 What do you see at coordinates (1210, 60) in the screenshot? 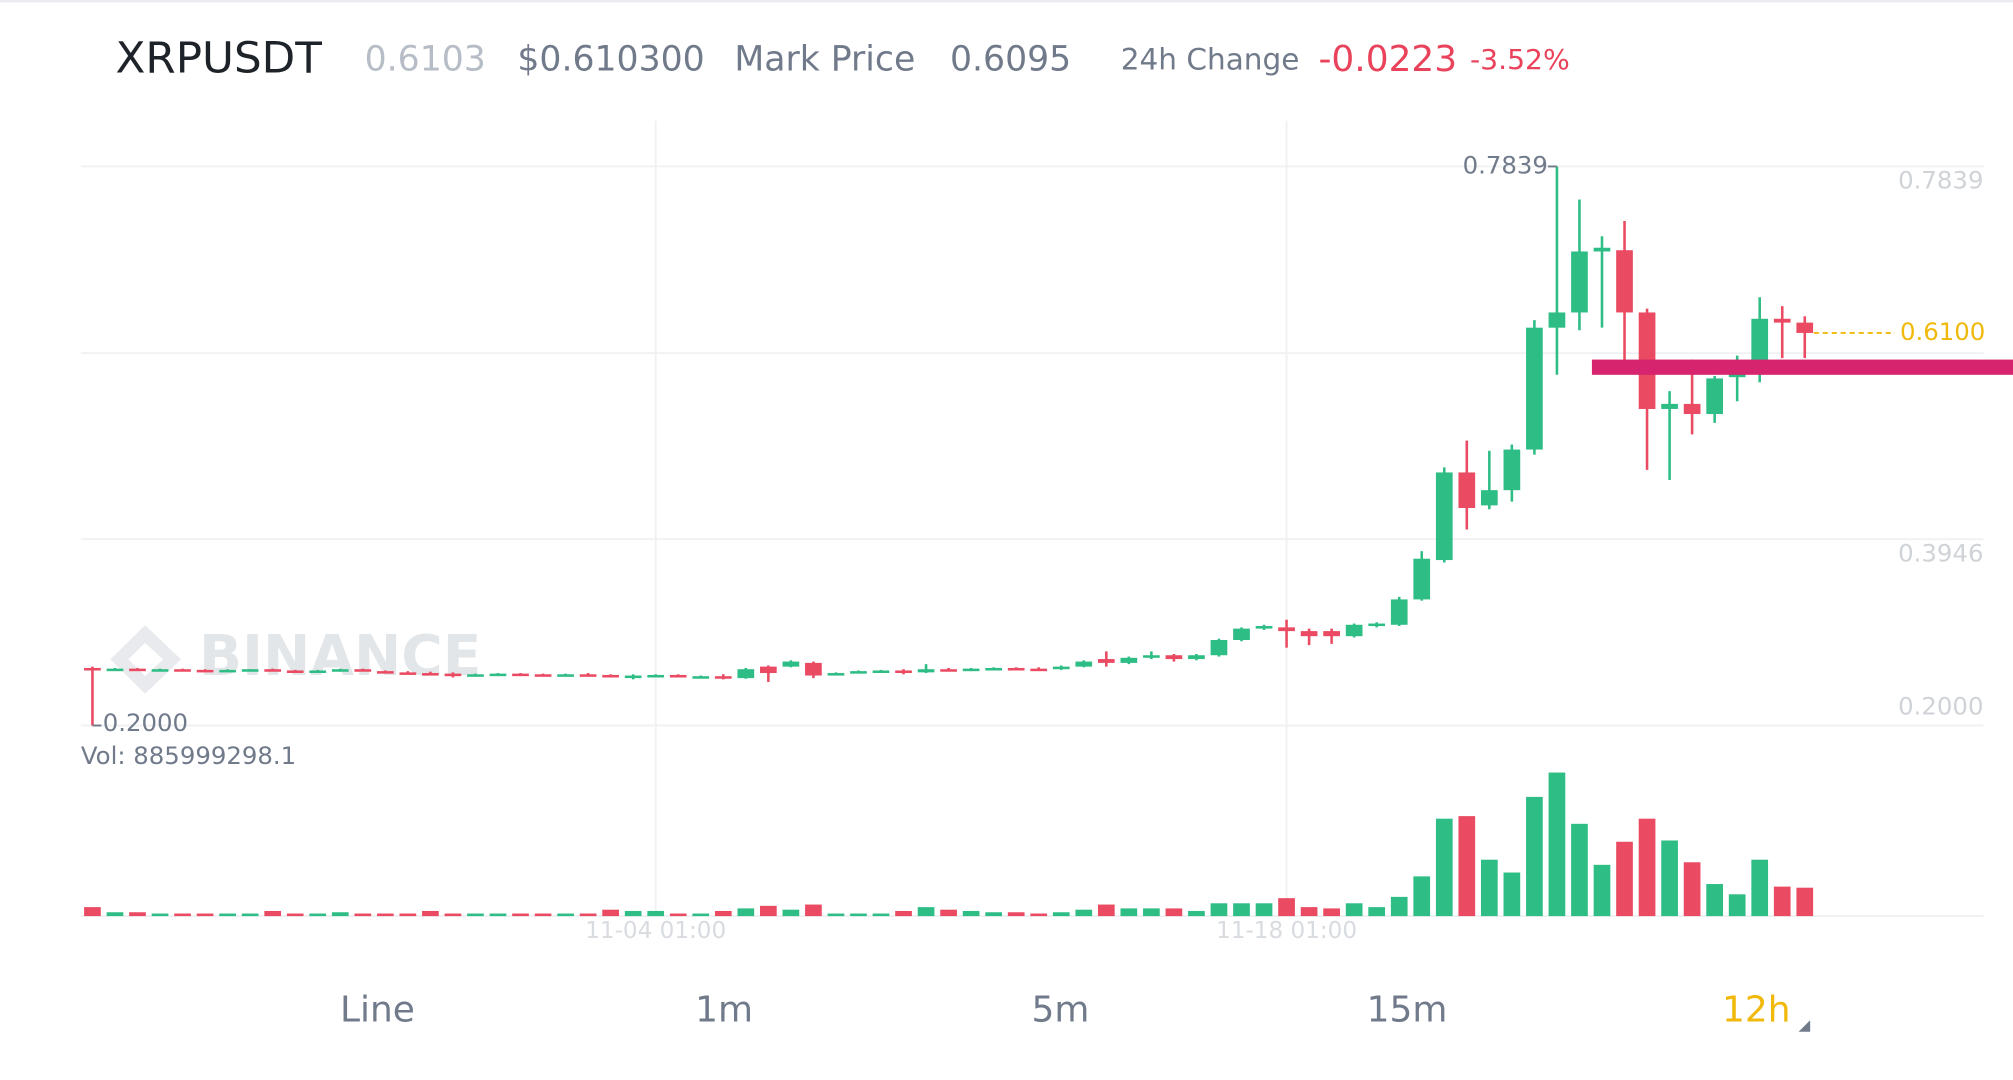
I see `change-label: 24h Change` at bounding box center [1210, 60].